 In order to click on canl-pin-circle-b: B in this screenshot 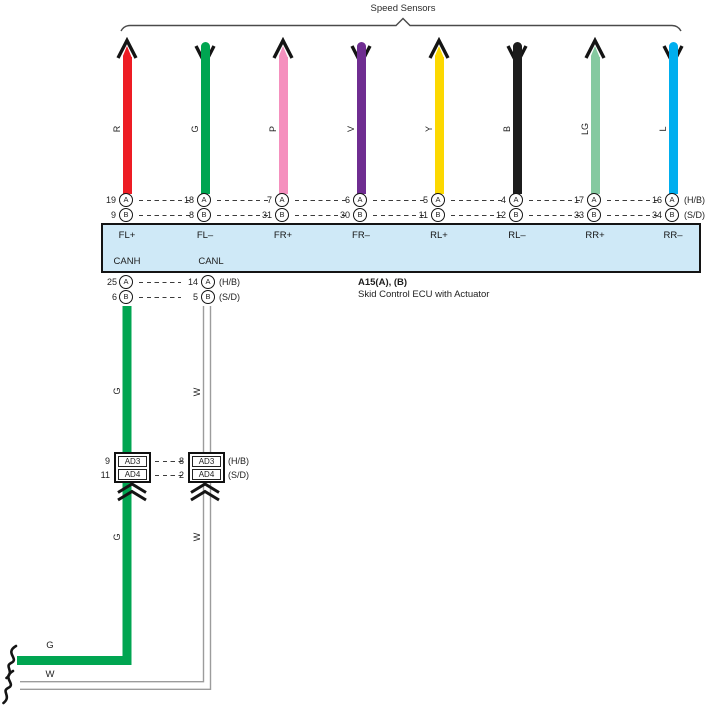, I will do `click(208, 297)`.